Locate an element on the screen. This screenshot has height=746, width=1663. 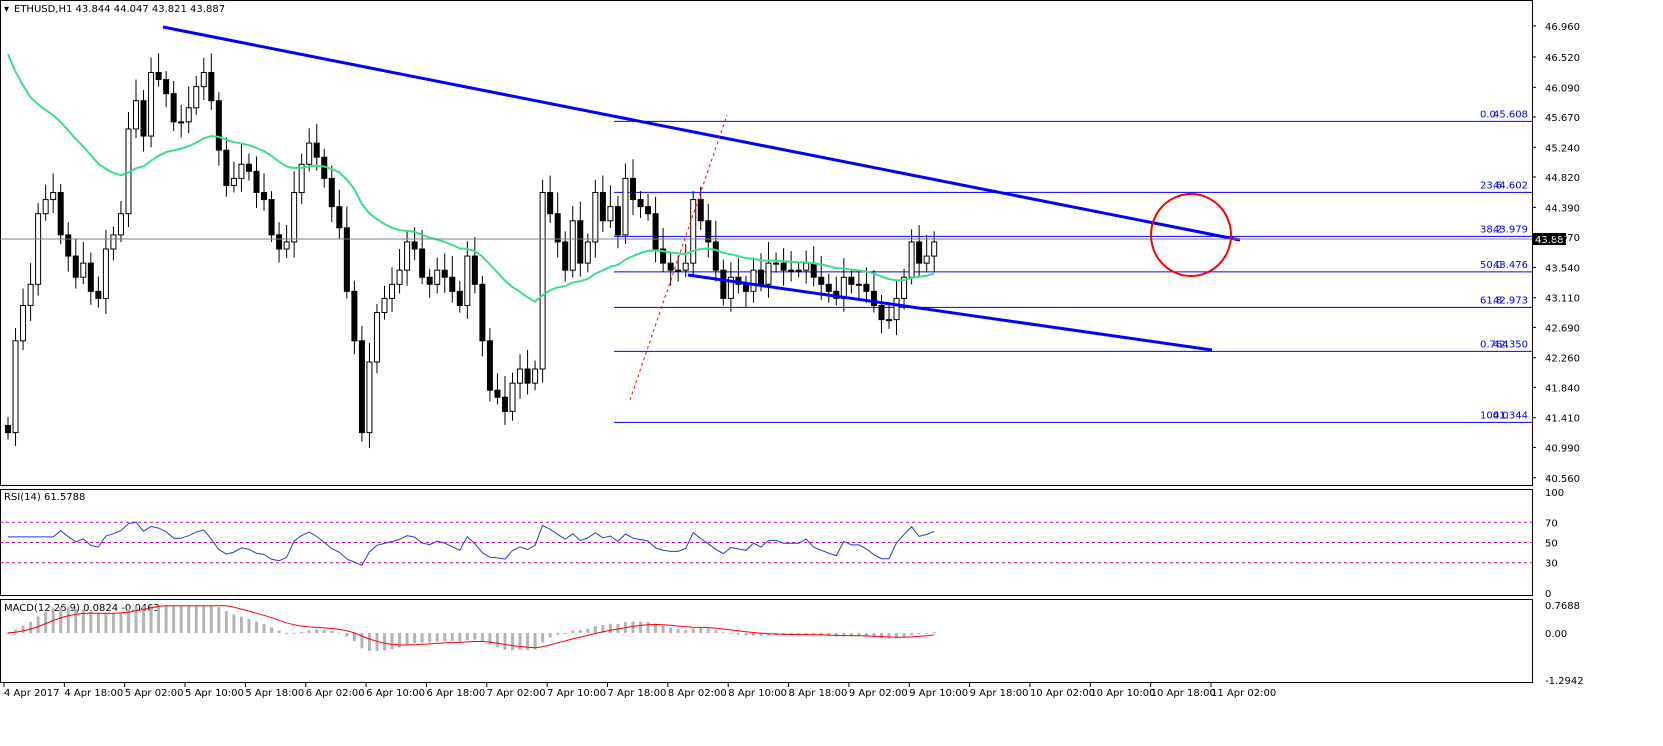
time-tick-label: 6 Apr 02:00 is located at coordinates (335, 693).